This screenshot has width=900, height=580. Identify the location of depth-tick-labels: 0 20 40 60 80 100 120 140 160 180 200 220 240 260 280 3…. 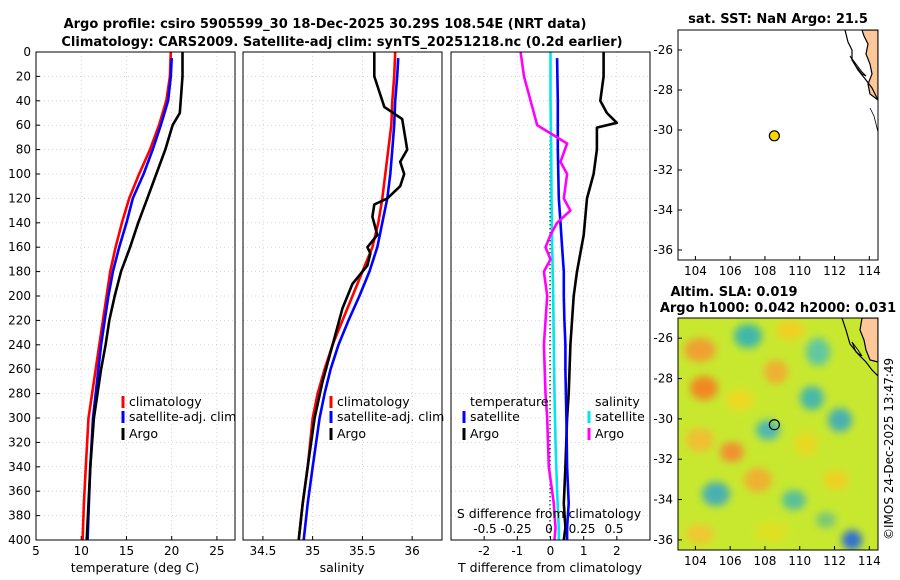
(24, 296).